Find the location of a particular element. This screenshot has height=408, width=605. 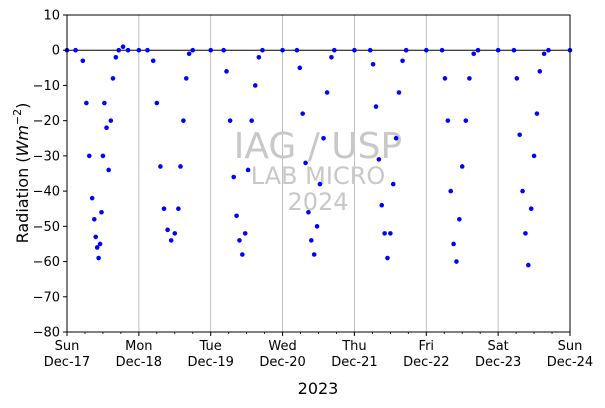

y-axis-label-close: ) is located at coordinates (22, 106).